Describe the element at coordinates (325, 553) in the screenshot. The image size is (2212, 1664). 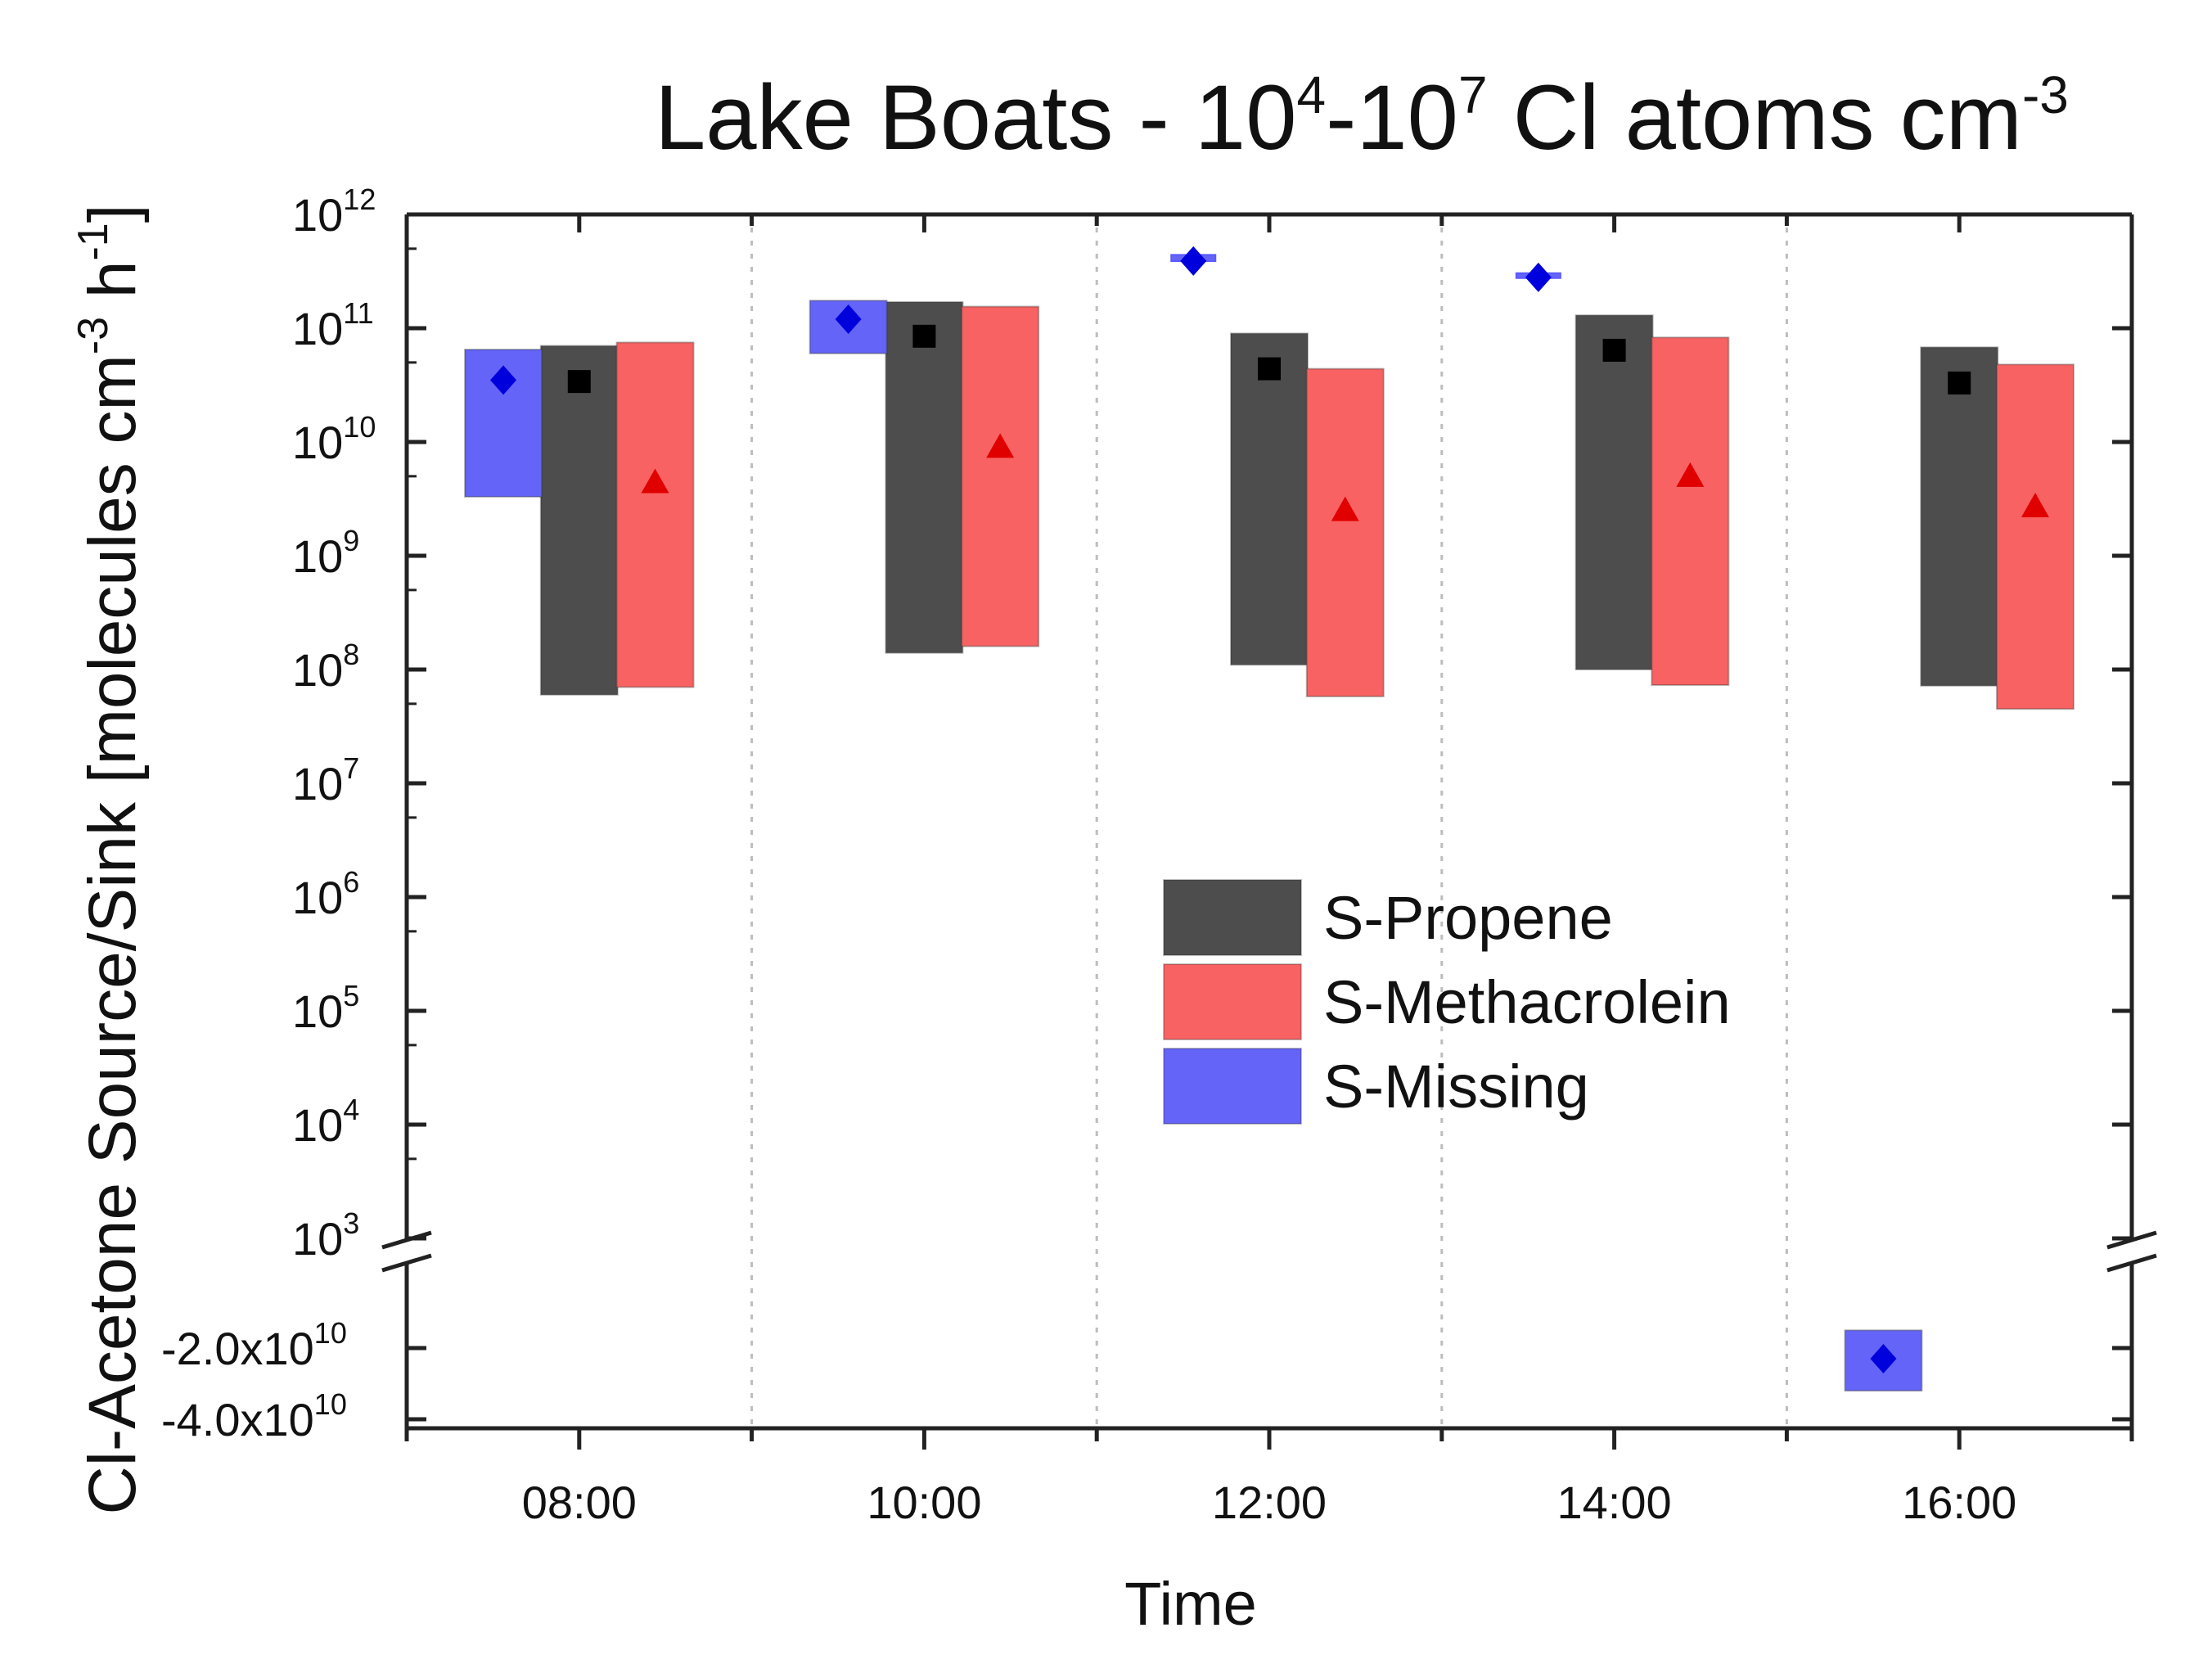
I see `y-tick-label: 10⁹` at that location.